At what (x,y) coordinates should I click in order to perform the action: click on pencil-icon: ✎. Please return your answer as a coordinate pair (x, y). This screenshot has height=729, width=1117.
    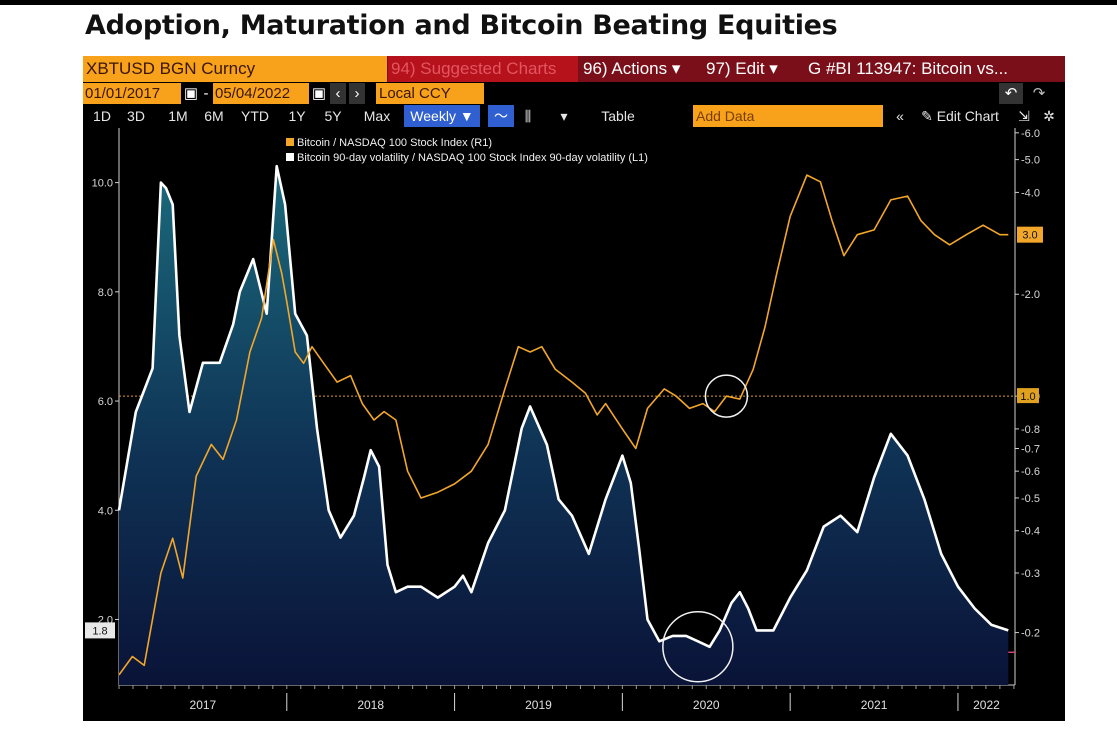
    Looking at the image, I should click on (927, 116).